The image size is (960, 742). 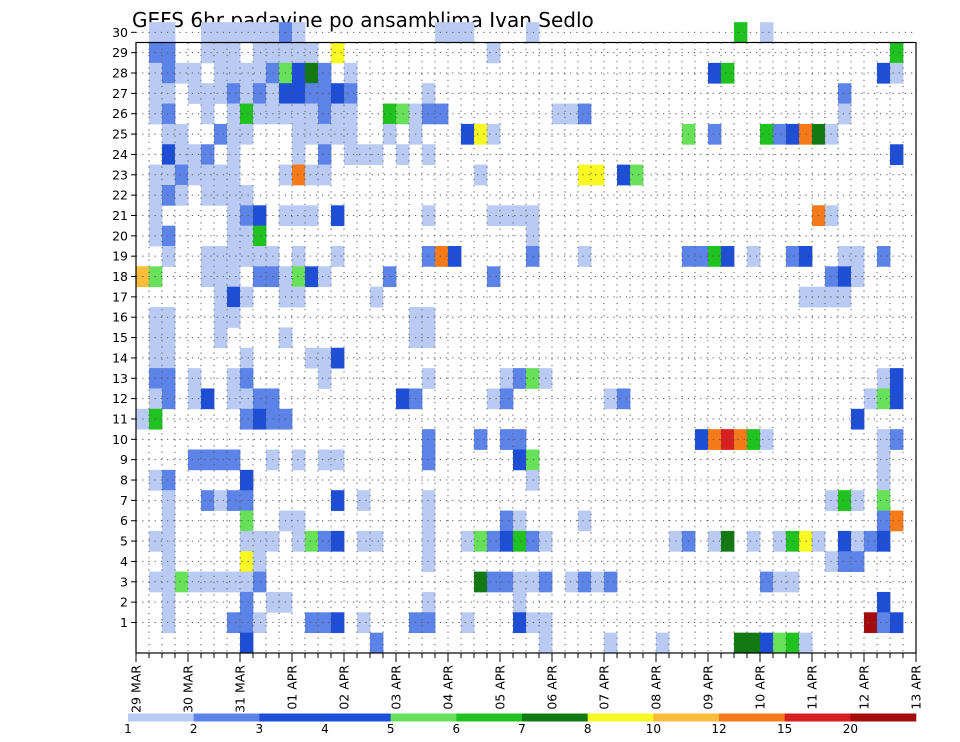 I want to click on colorbar-label: 1, so click(x=128, y=729).